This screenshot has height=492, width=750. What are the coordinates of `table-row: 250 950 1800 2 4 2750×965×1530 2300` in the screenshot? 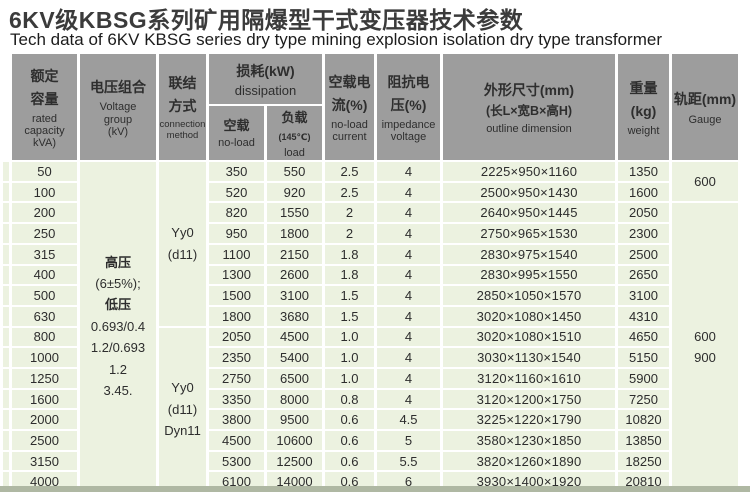 It's located at (370, 233).